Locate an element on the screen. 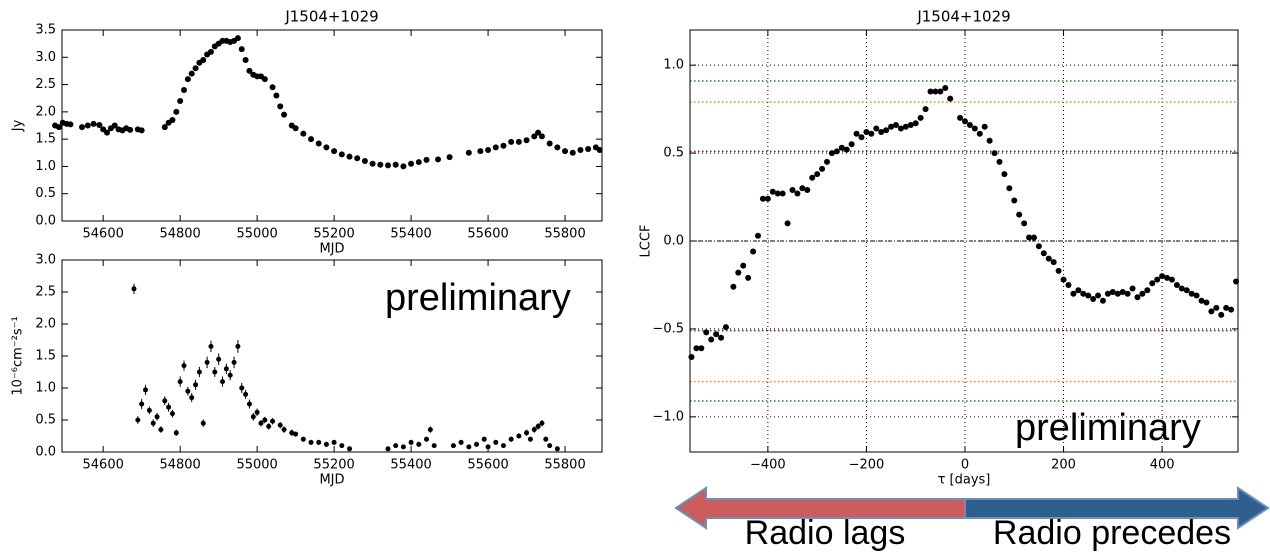  y-tick-label: −1.0 is located at coordinates (668, 416).